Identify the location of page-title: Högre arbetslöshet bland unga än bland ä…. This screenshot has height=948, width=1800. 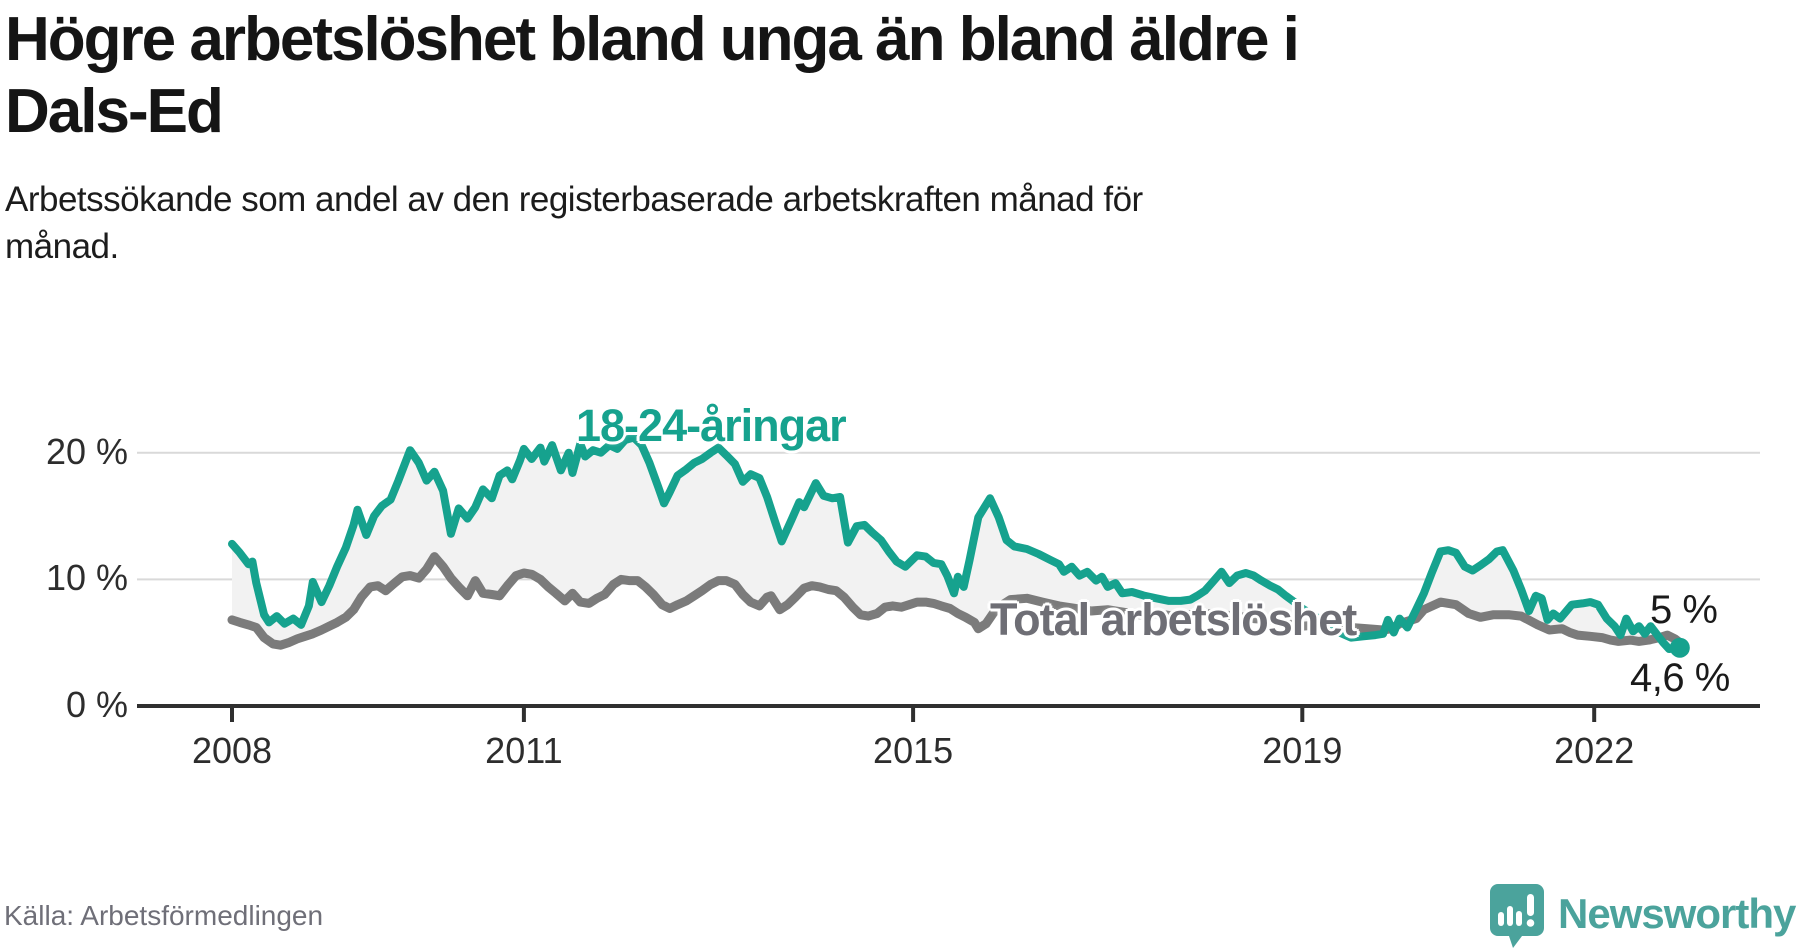
(652, 75).